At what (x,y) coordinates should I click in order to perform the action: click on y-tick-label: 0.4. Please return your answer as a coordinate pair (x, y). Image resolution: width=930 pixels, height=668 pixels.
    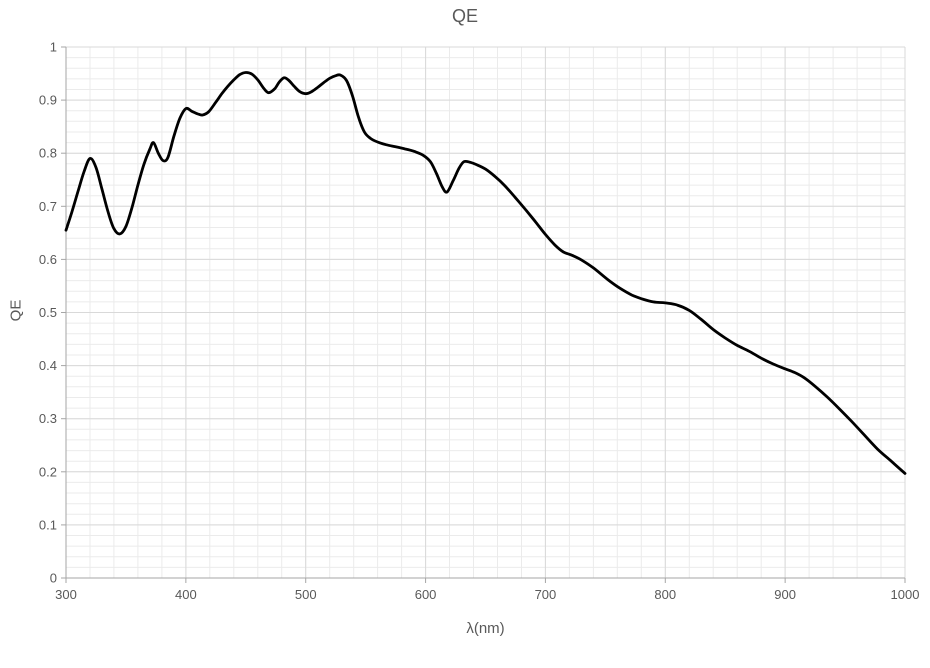
    Looking at the image, I should click on (48, 365).